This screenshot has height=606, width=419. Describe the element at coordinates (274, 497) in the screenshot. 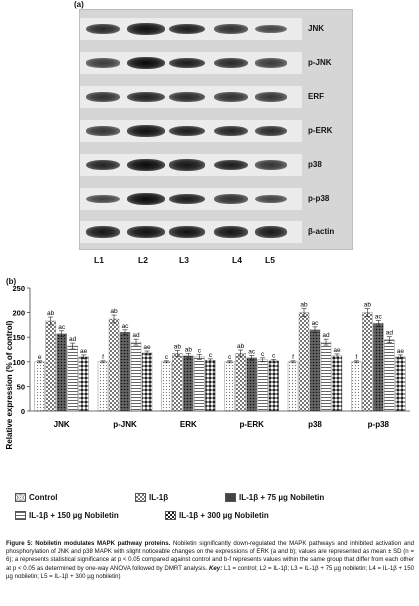

I see `legend-item-il1b-75: IL-1β + 75 µg Nobiletin` at that location.